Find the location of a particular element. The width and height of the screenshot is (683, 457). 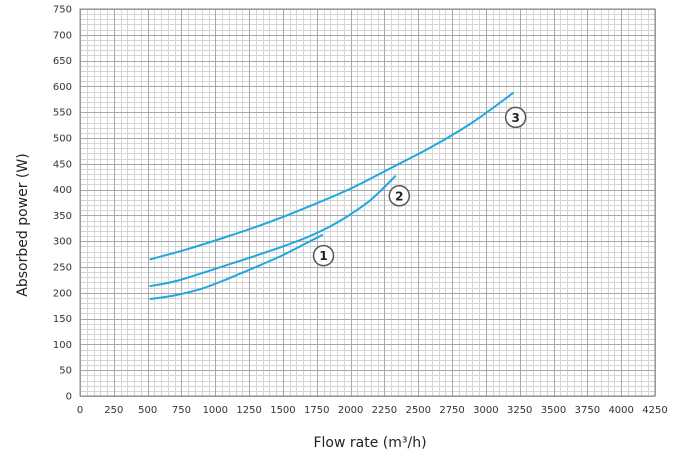

y-tick-label: 250 is located at coordinates (62, 268).